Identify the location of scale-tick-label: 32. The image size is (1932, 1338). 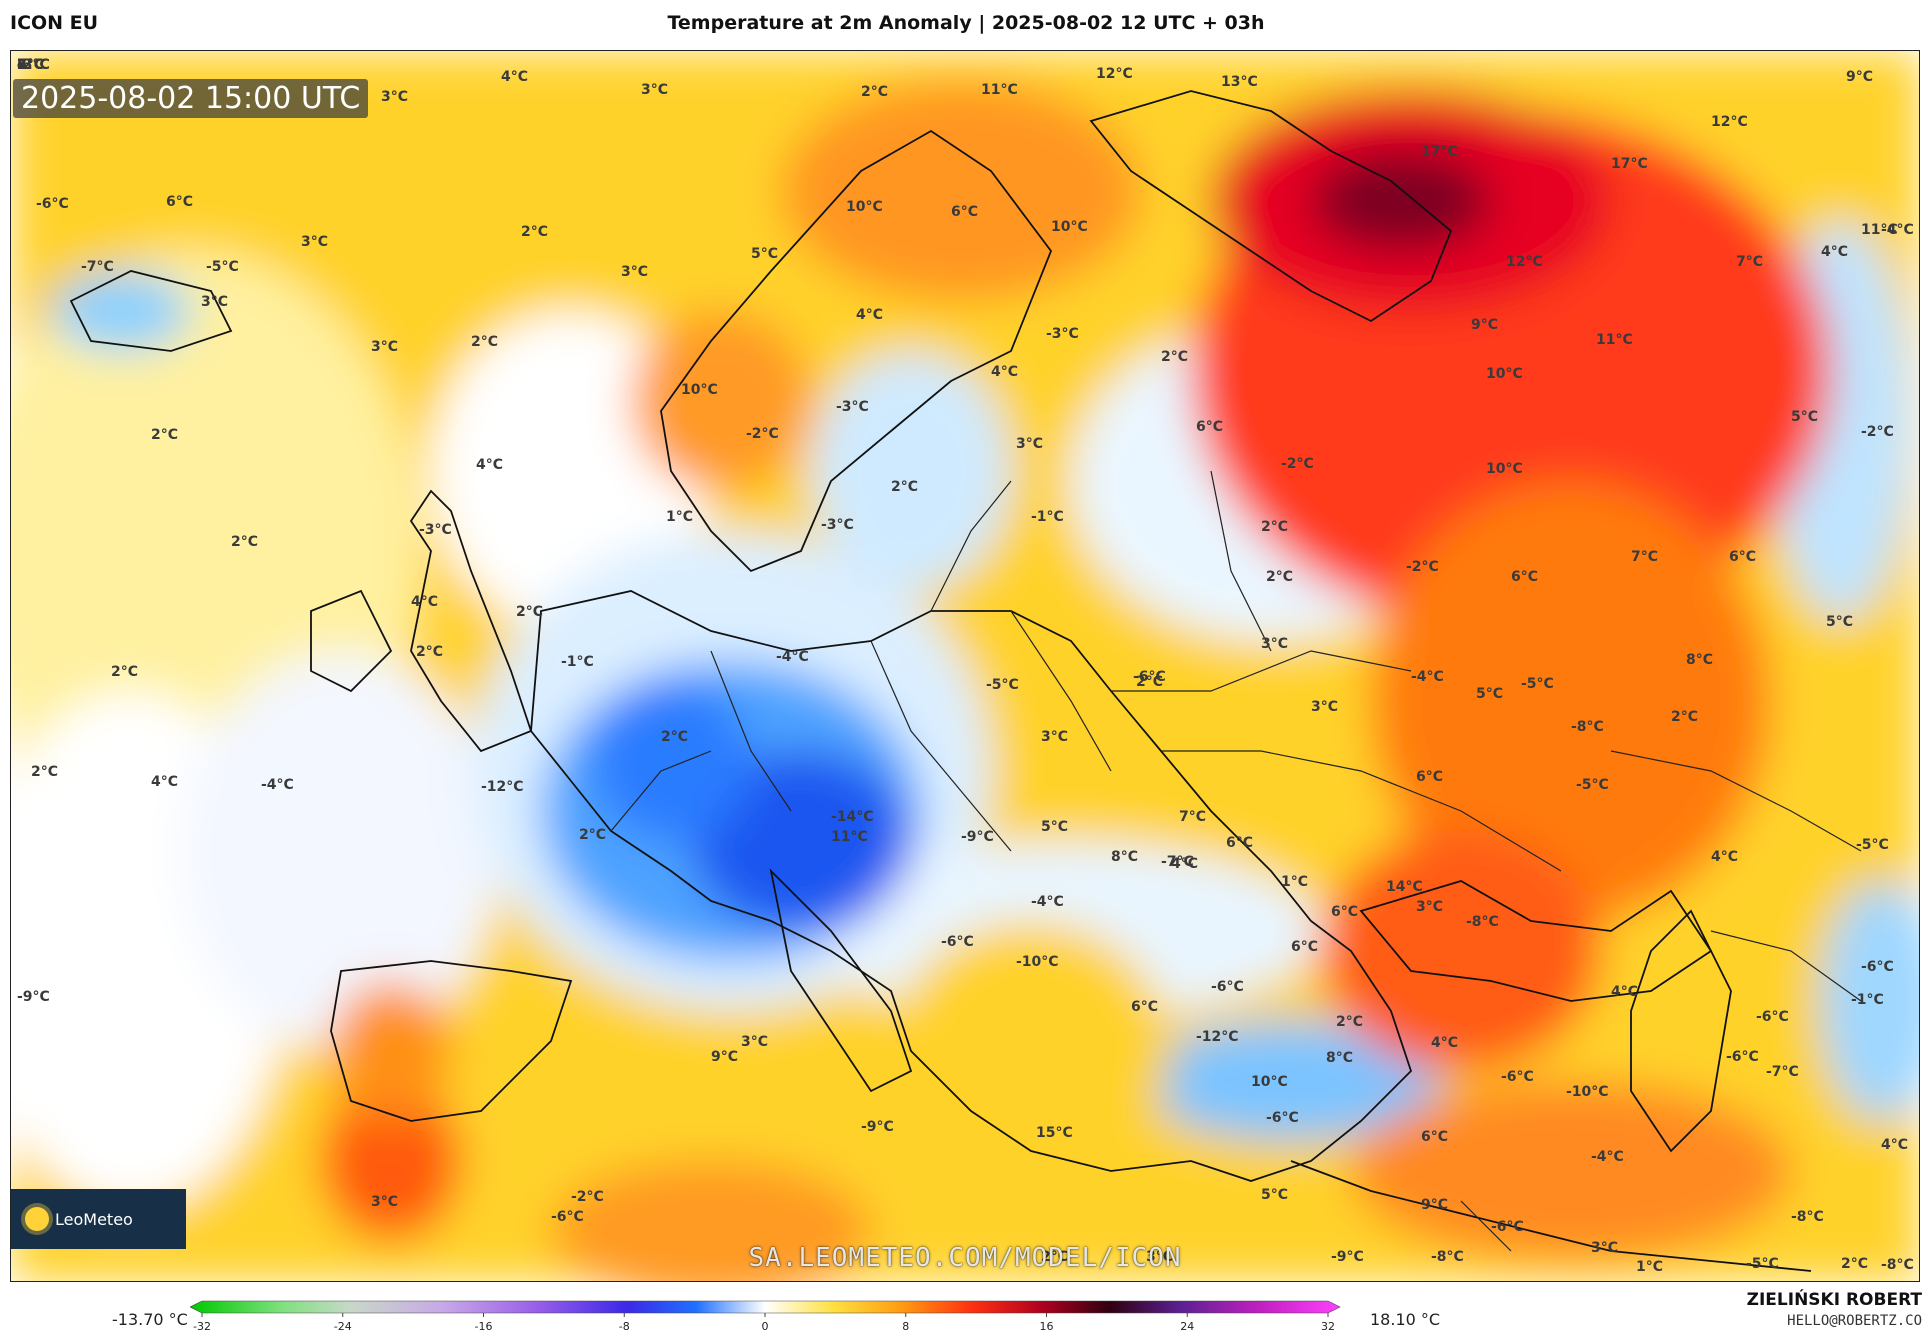
(1328, 1326).